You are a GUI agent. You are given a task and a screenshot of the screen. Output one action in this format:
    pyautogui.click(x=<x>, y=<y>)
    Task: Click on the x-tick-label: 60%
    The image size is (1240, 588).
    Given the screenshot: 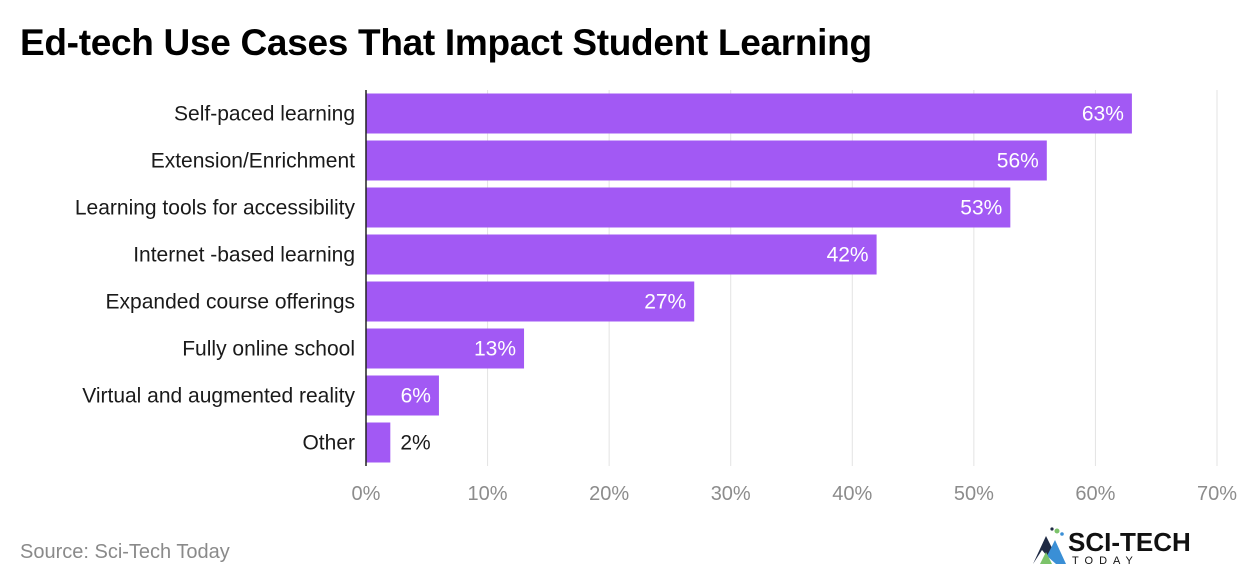 What is the action you would take?
    pyautogui.click(x=1095, y=494)
    